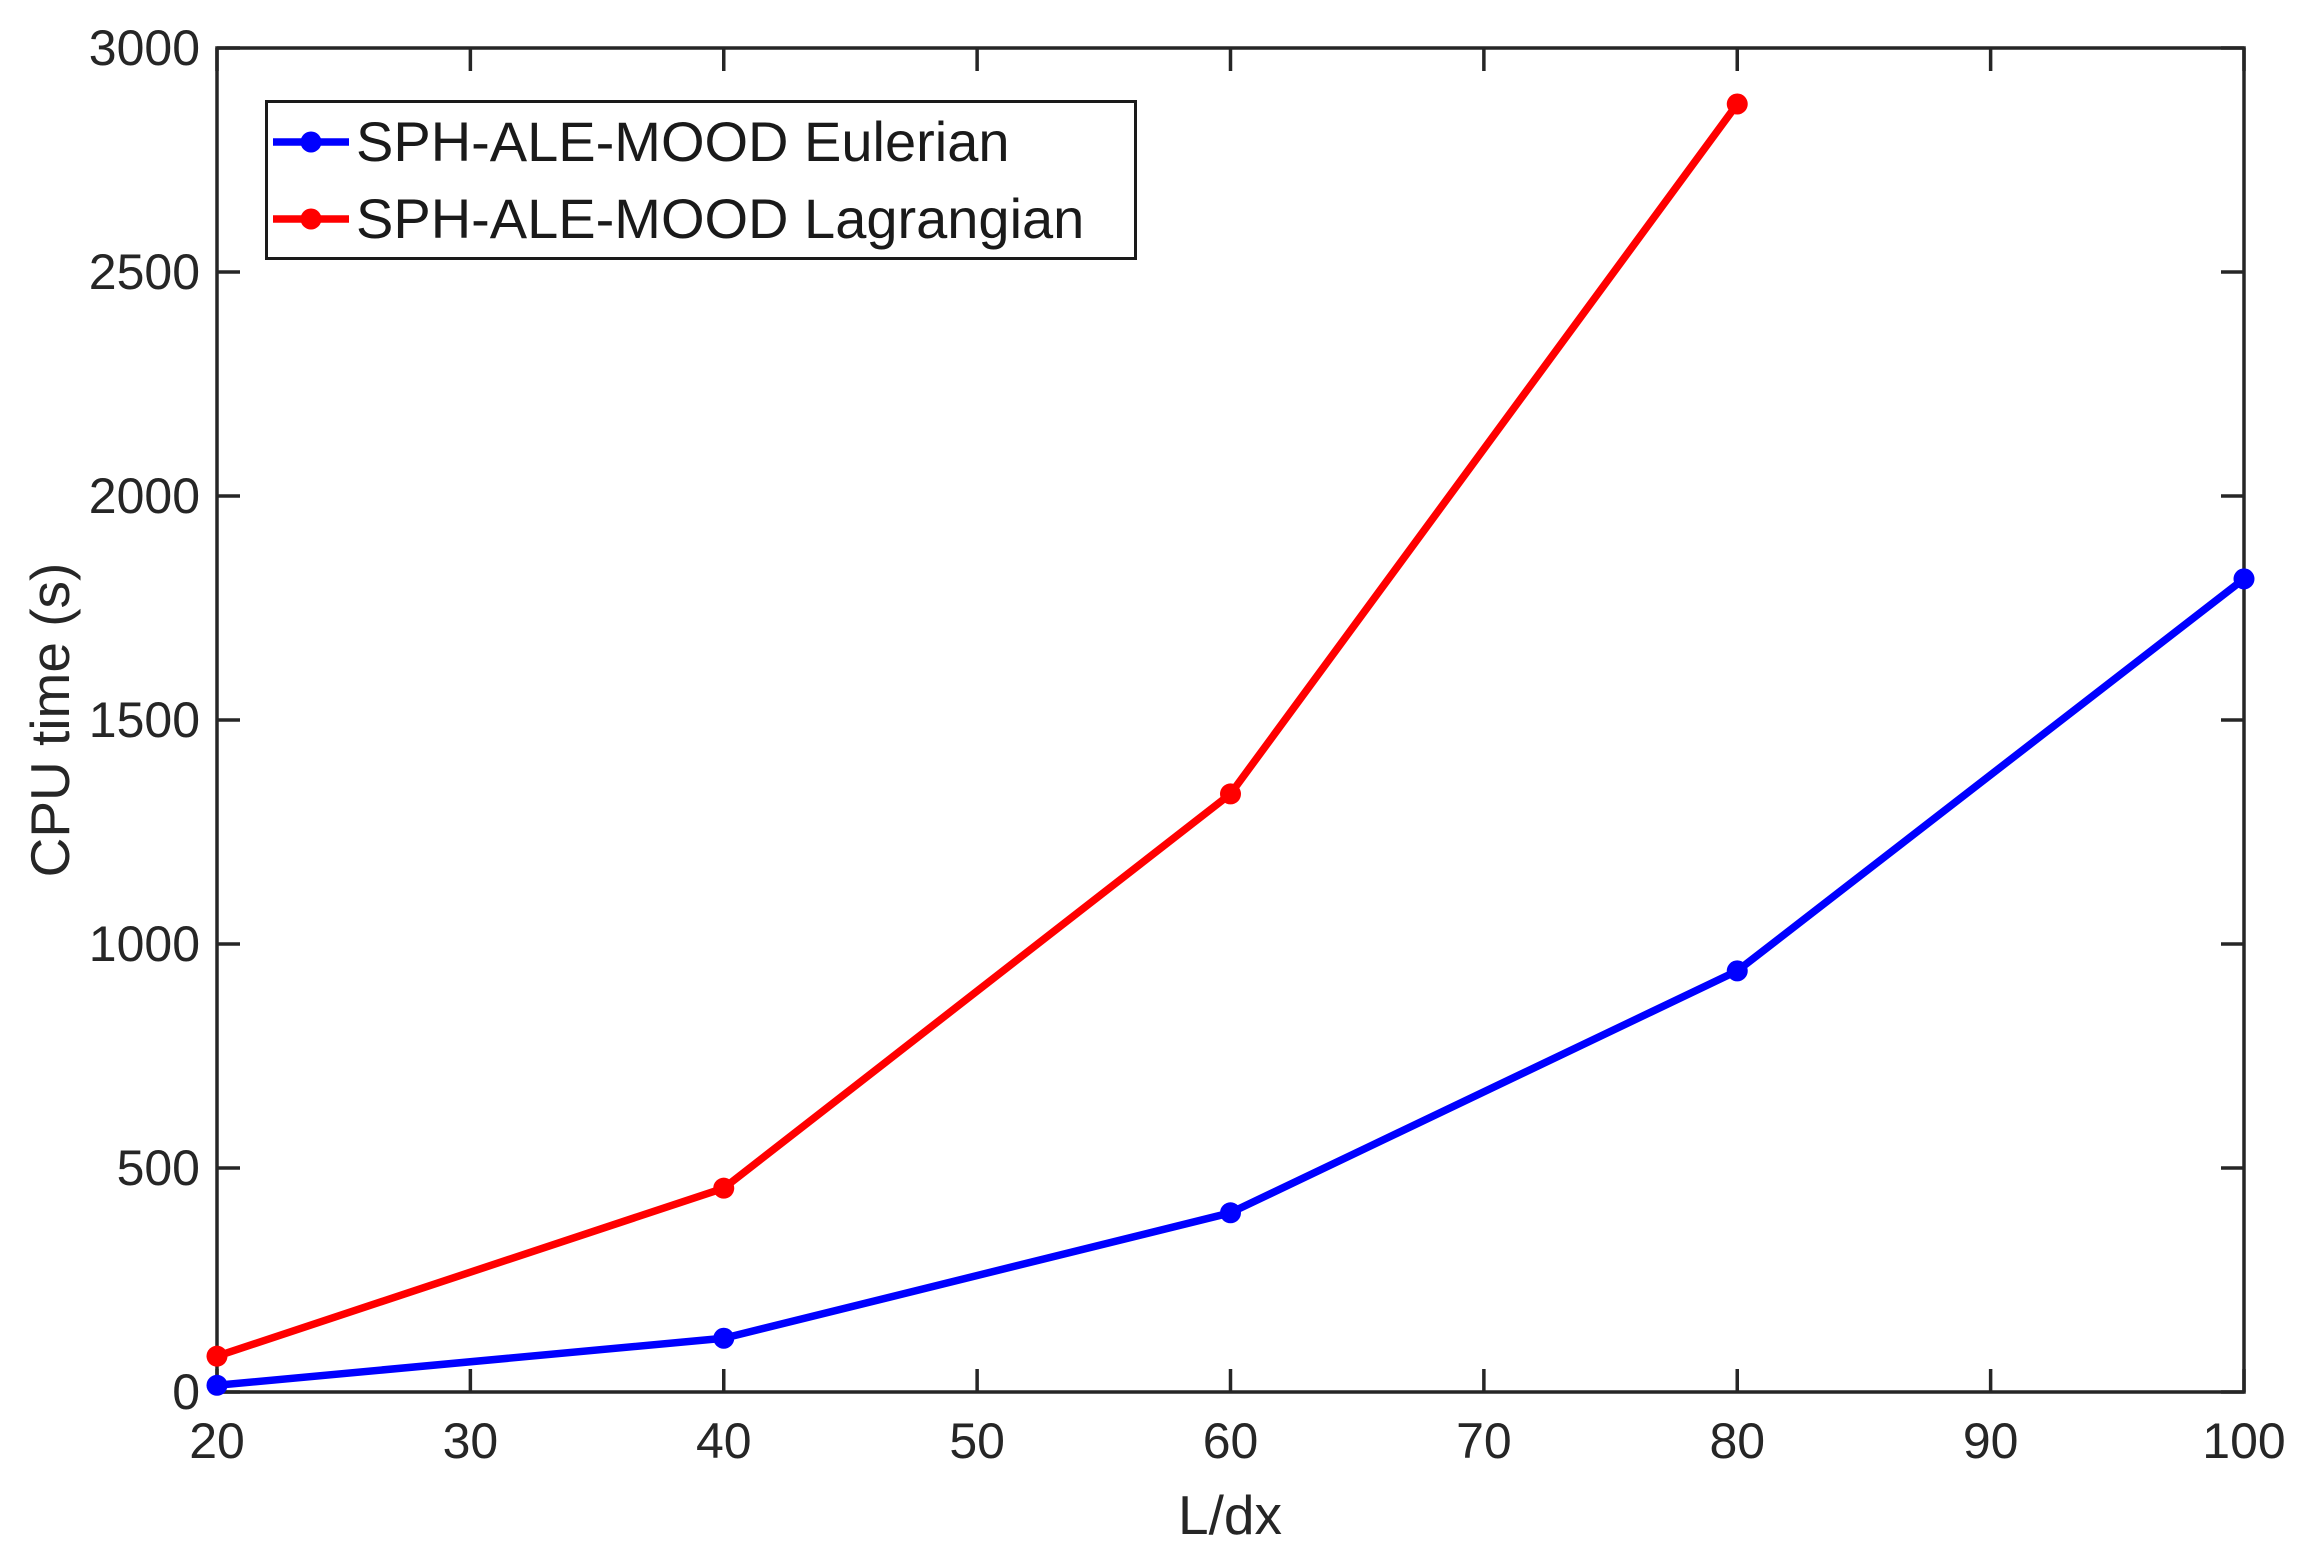 The width and height of the screenshot is (2318, 1554). What do you see at coordinates (1737, 1441) in the screenshot?
I see `x-tick-label: 80` at bounding box center [1737, 1441].